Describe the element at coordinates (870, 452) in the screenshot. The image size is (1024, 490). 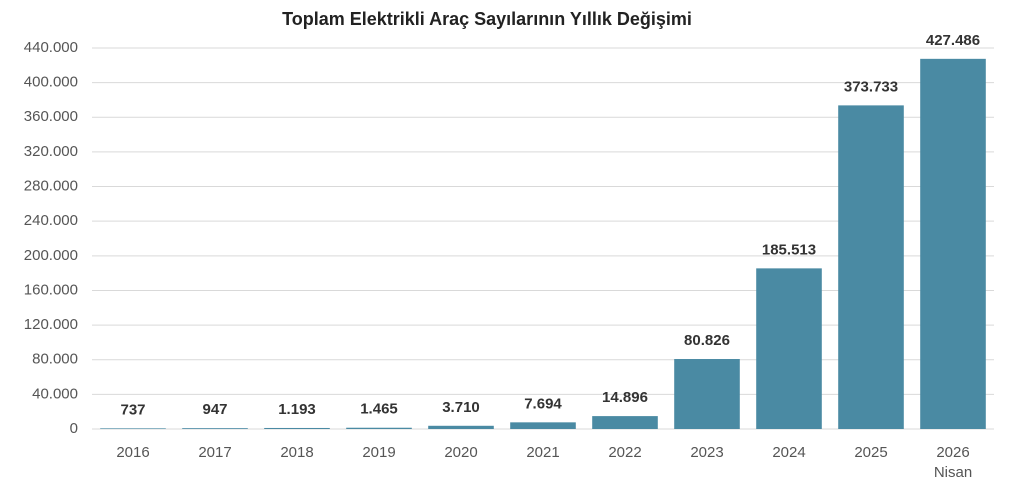
I see `x-tick-label: 2025` at that location.